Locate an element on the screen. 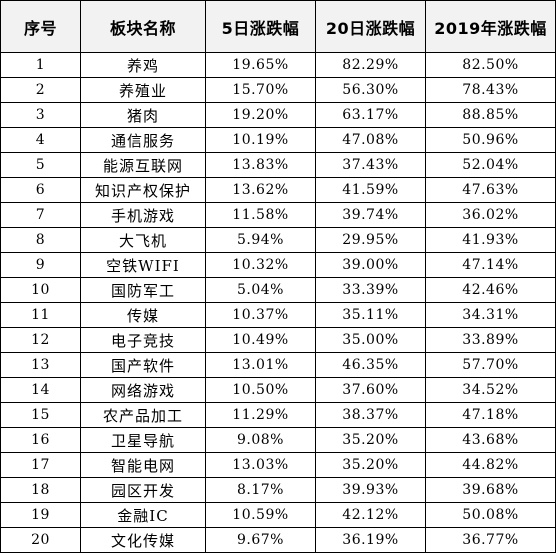 This screenshot has width=556, height=553. cell-index: 20 is located at coordinates (40, 540).